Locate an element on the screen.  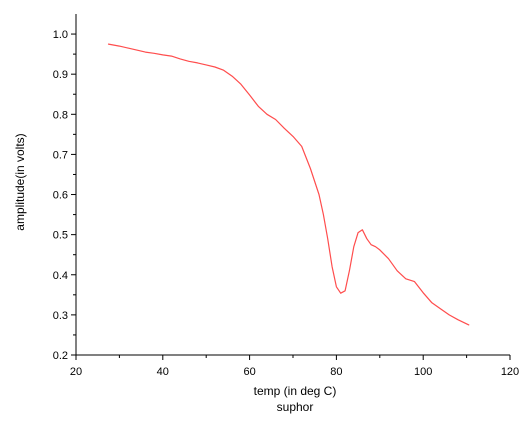
y-tick-label: 0.4 is located at coordinates (60, 276).